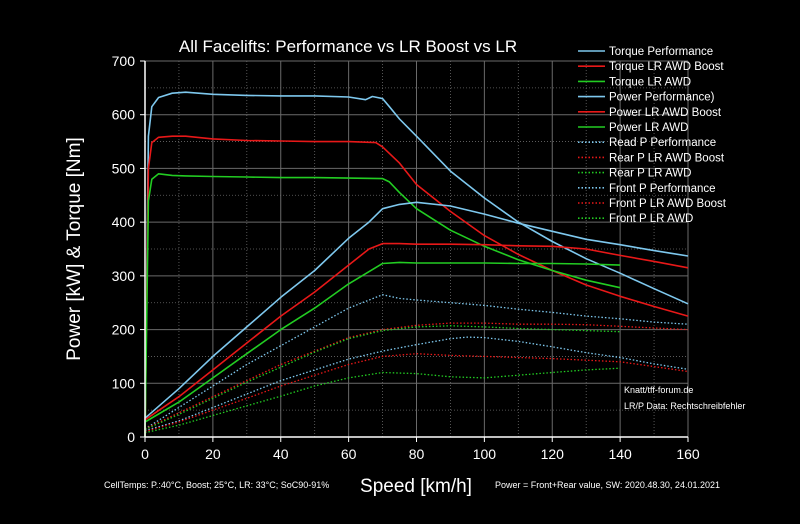  Describe the element at coordinates (648, 128) in the screenshot. I see `legend-label-5: Power LR AWD` at that location.